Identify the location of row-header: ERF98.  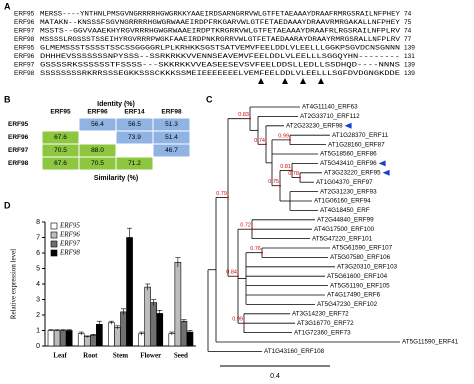
(18, 163).